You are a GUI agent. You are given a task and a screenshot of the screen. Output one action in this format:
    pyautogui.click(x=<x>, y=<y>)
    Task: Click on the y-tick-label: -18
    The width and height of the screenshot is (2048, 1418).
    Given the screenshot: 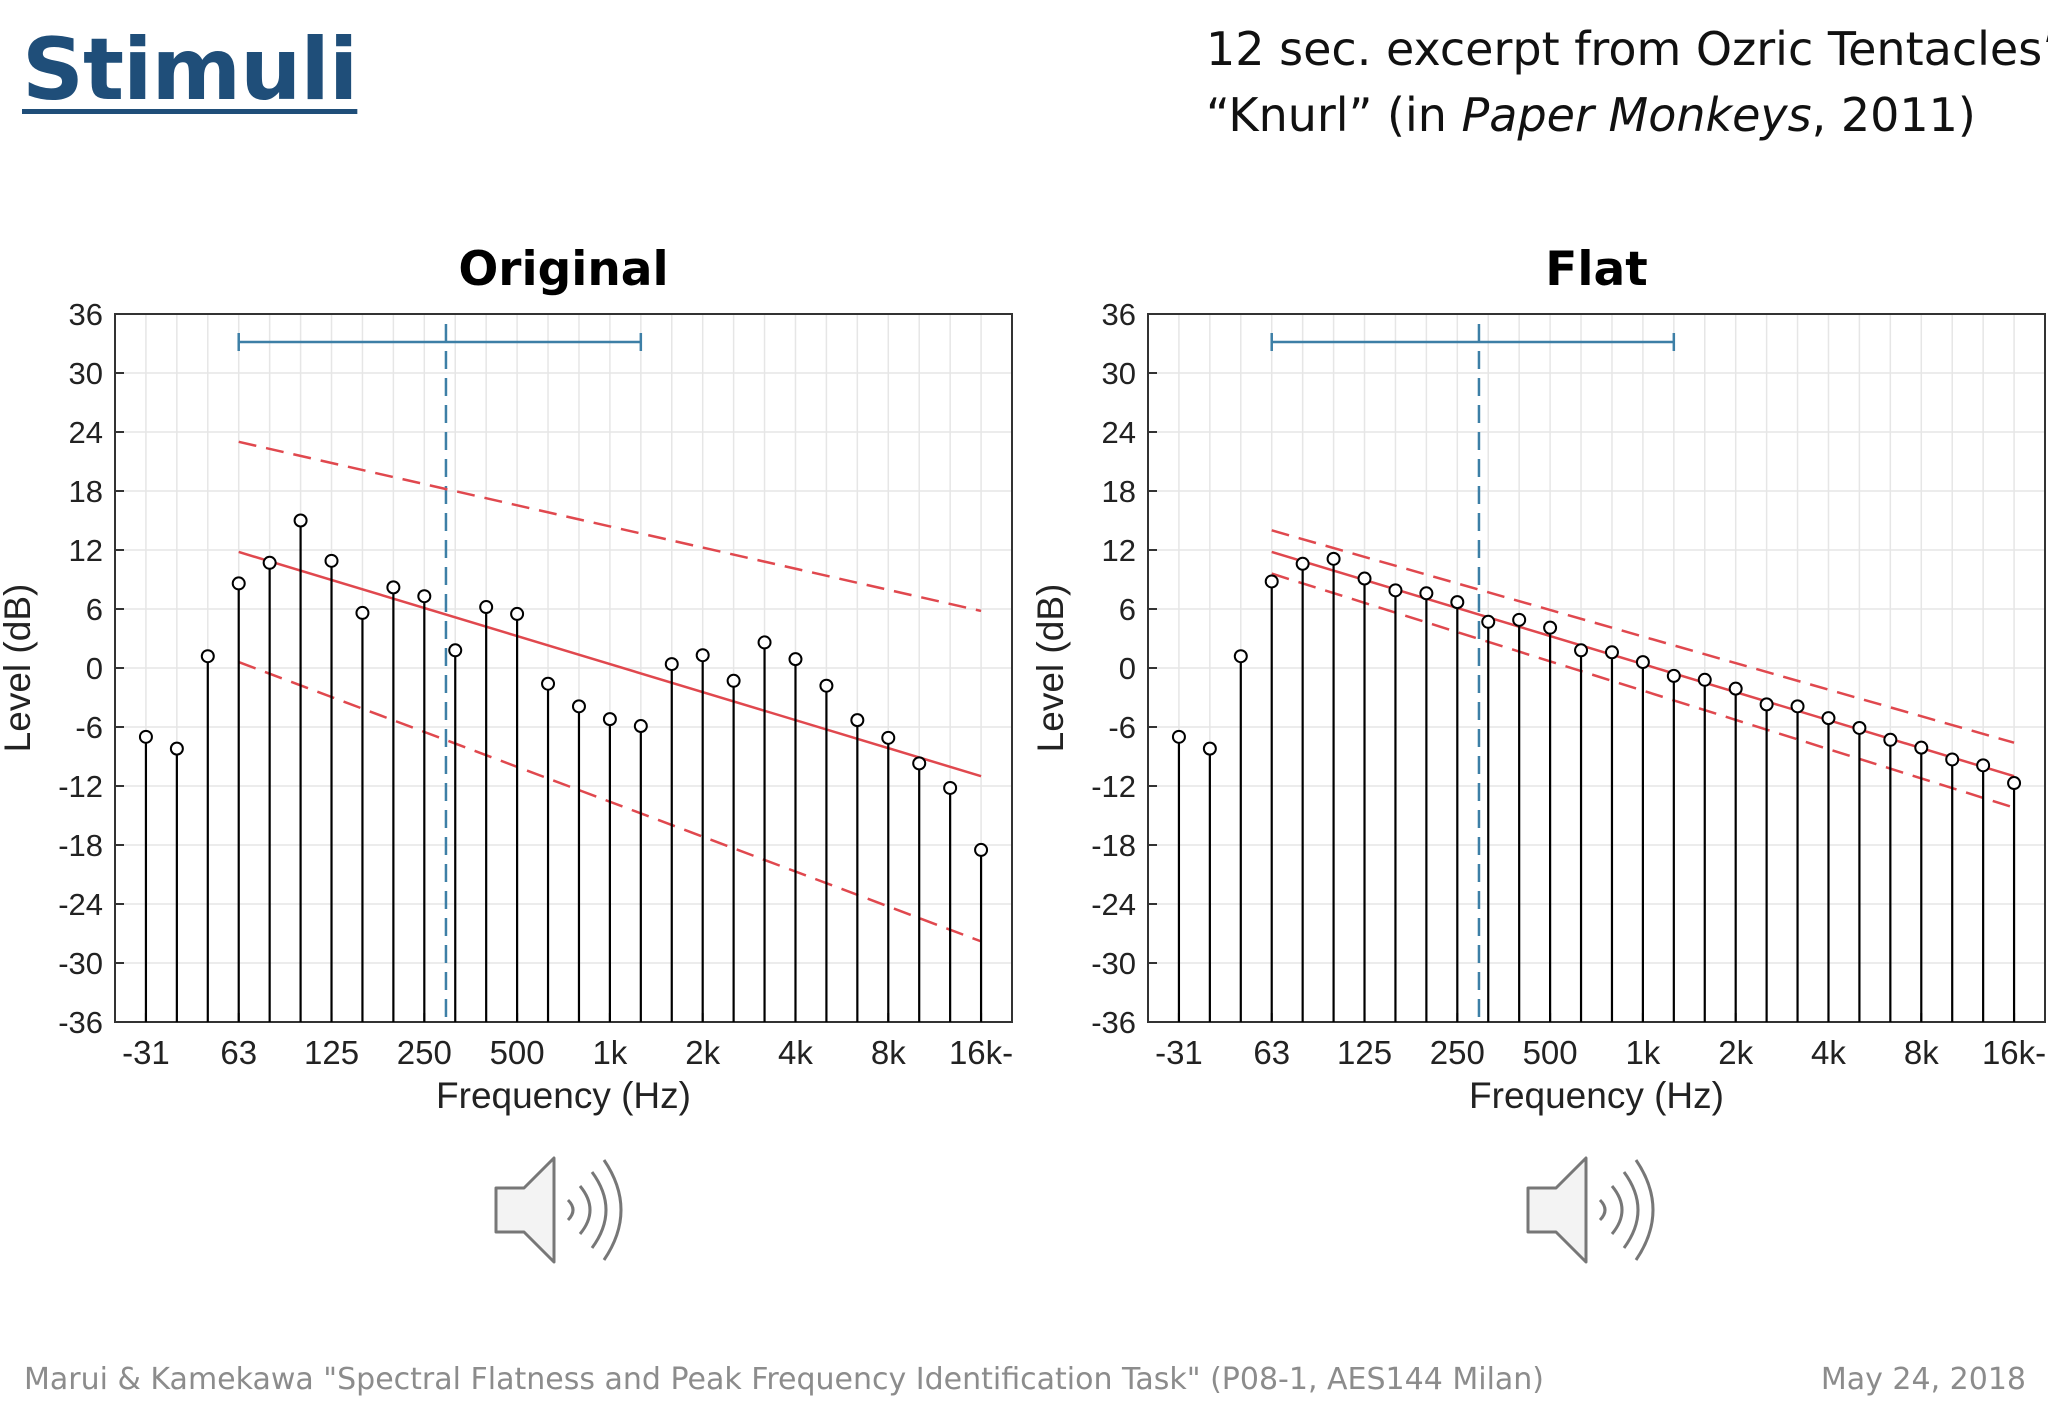 What is the action you would take?
    pyautogui.click(x=80, y=845)
    